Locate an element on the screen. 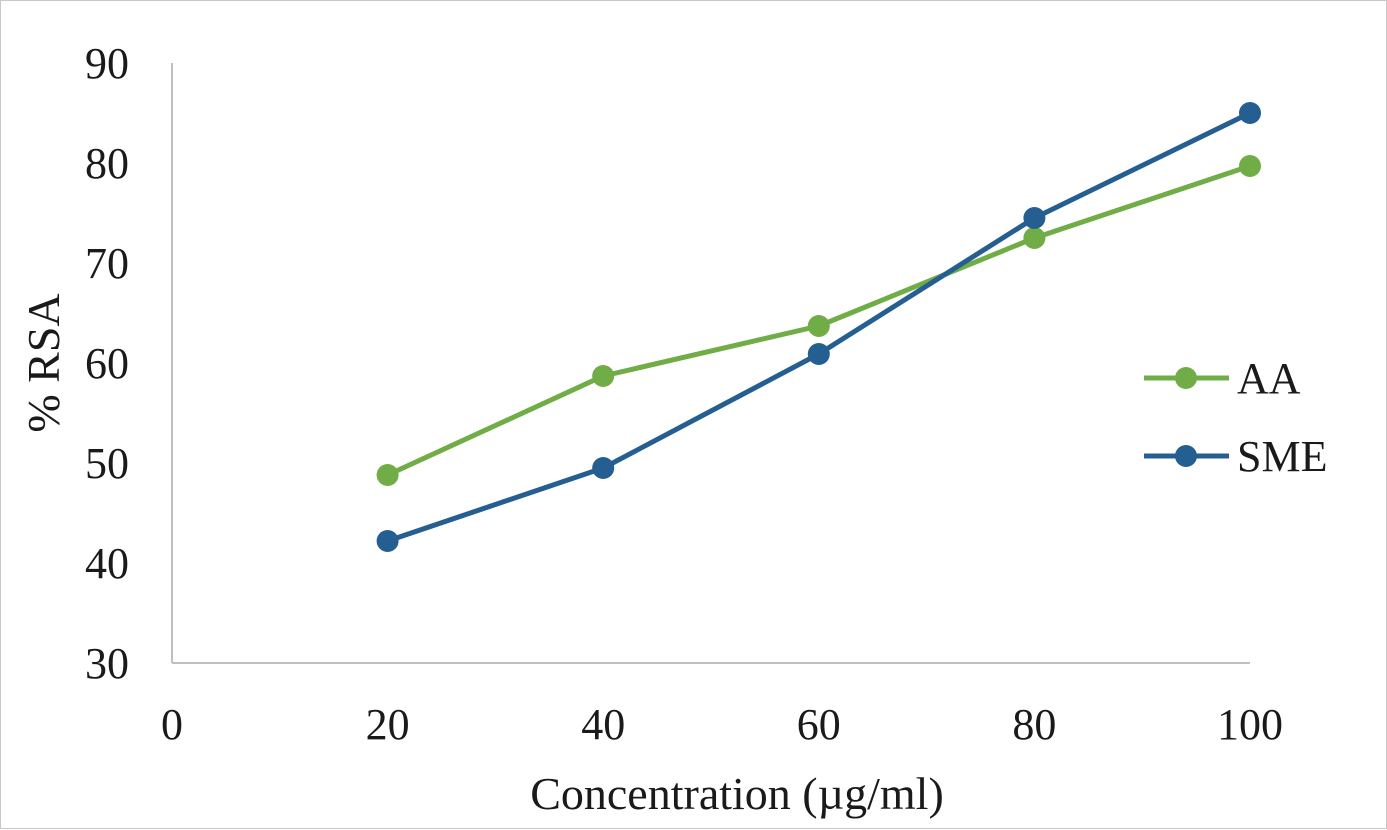 Image resolution: width=1387 pixels, height=830 pixels. legend-item-aa: AA is located at coordinates (1222, 378).